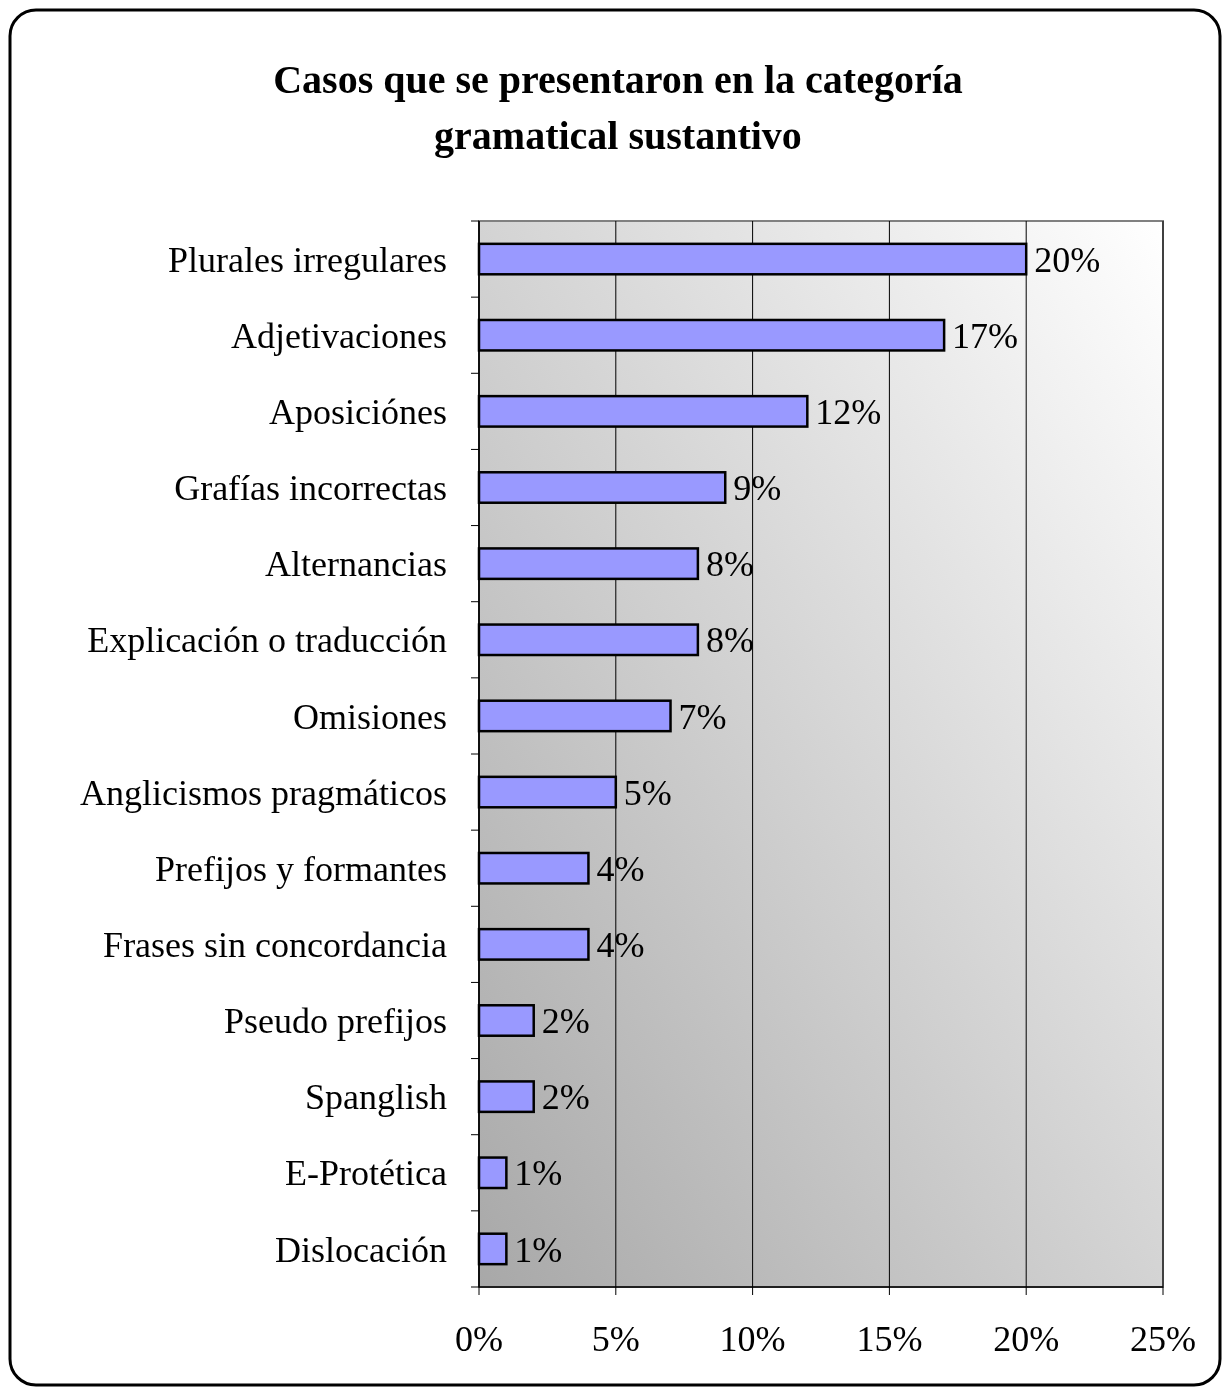 The image size is (1230, 1395). I want to click on x-tick-label: 20%, so click(1026, 1339).